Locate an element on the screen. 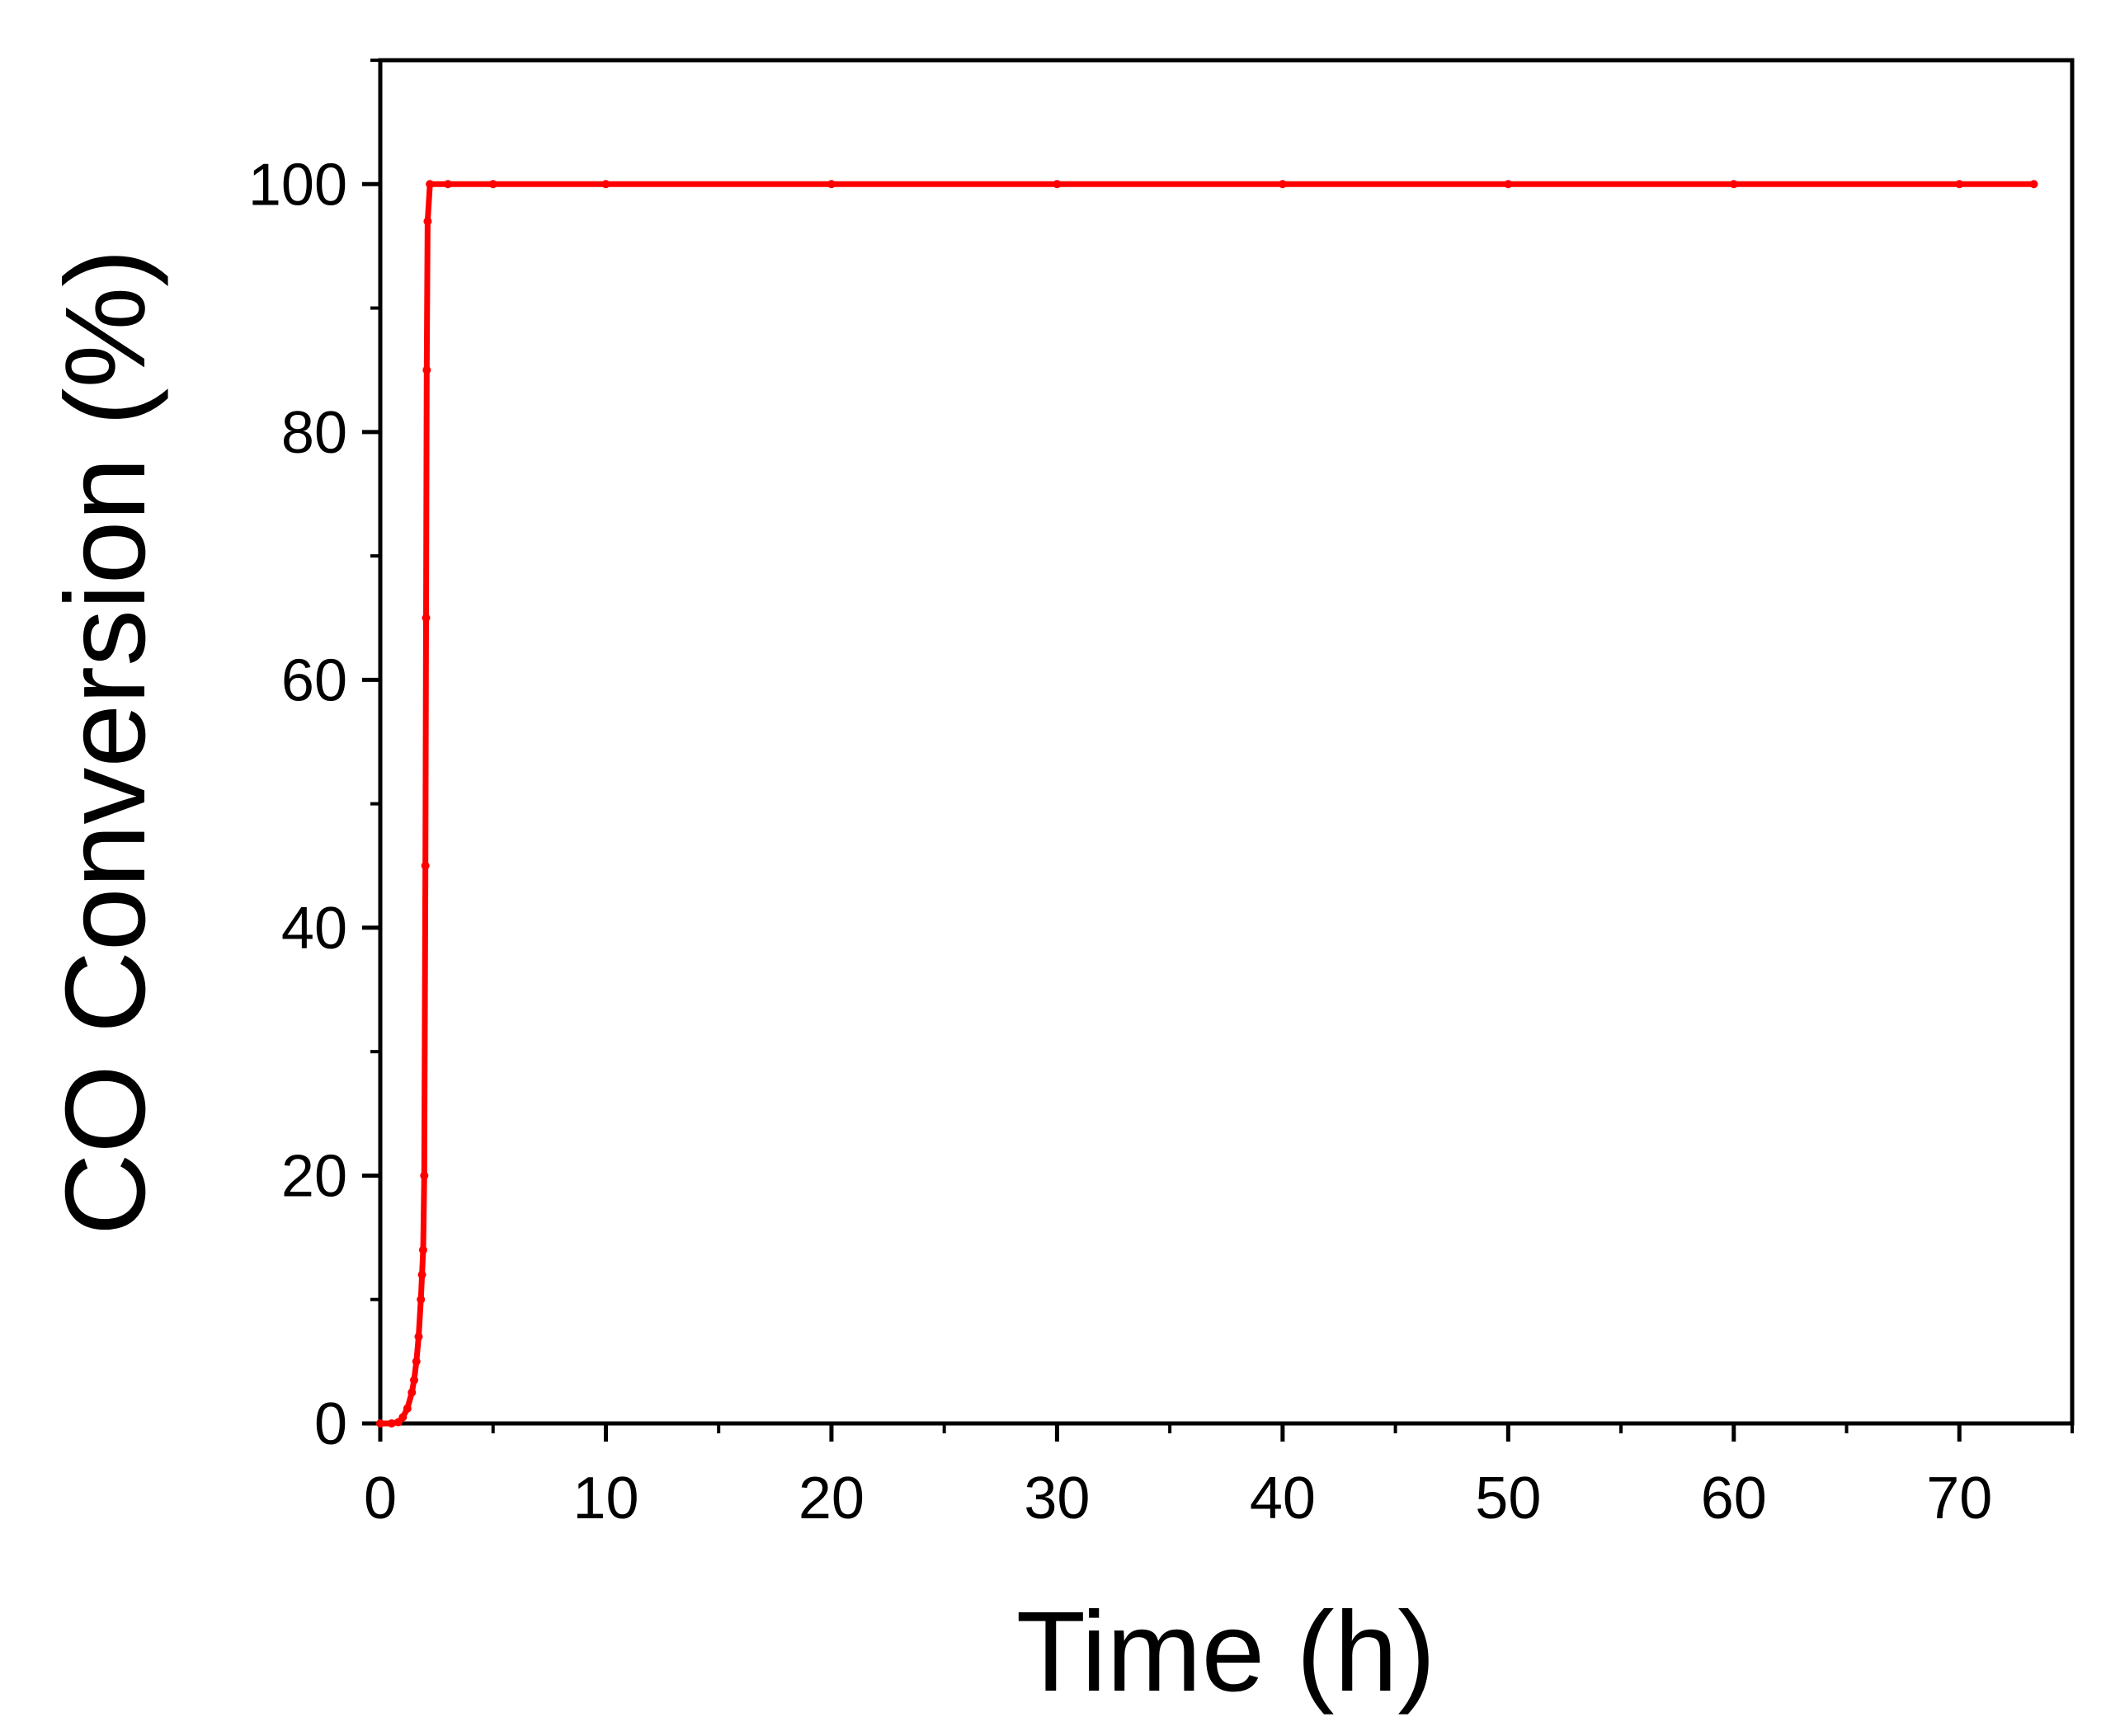  x-tick-label: 30 is located at coordinates (1057, 1498).